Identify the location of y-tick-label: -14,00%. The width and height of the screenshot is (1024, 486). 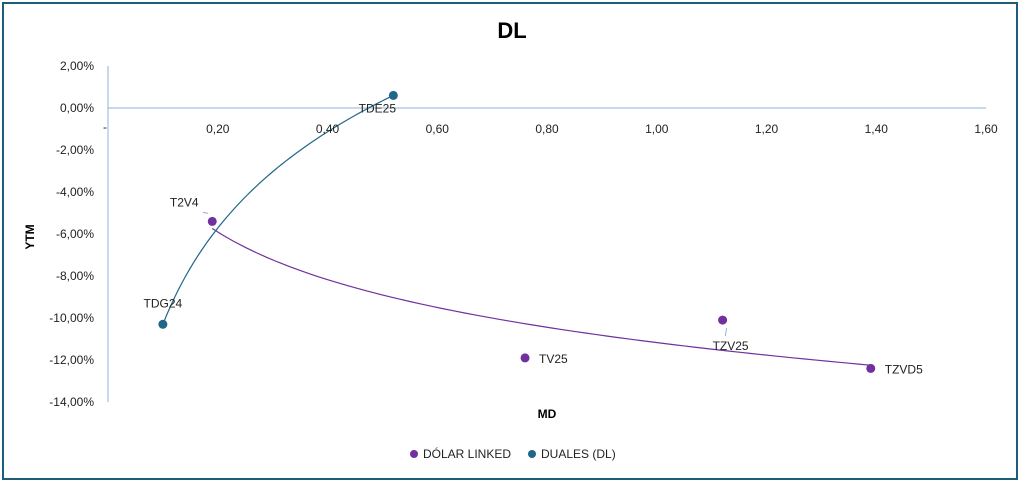
(71, 402).